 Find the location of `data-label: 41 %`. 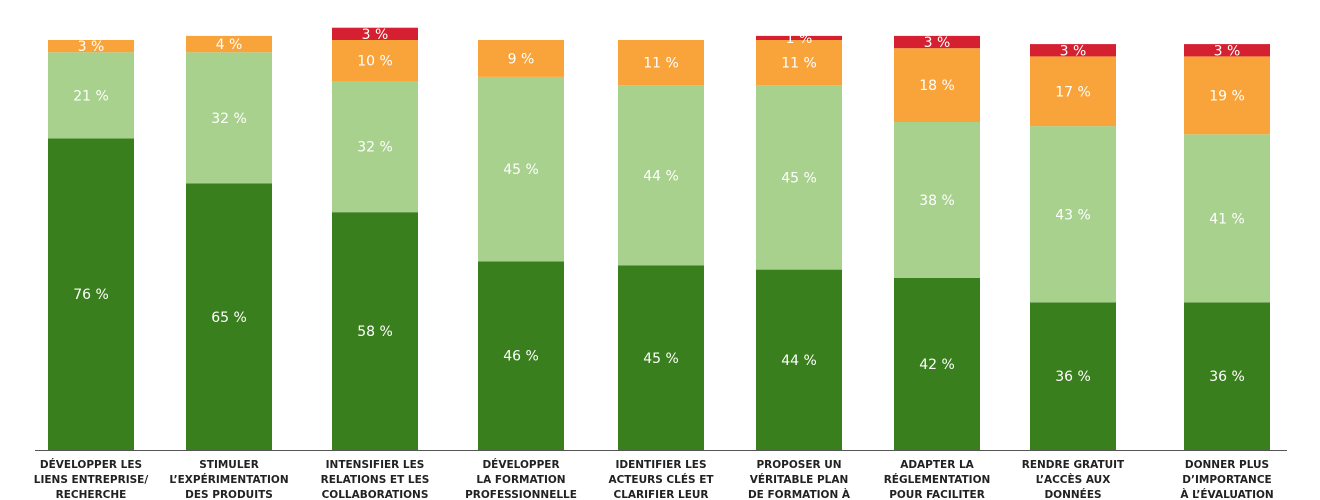

data-label: 41 % is located at coordinates (1227, 219).